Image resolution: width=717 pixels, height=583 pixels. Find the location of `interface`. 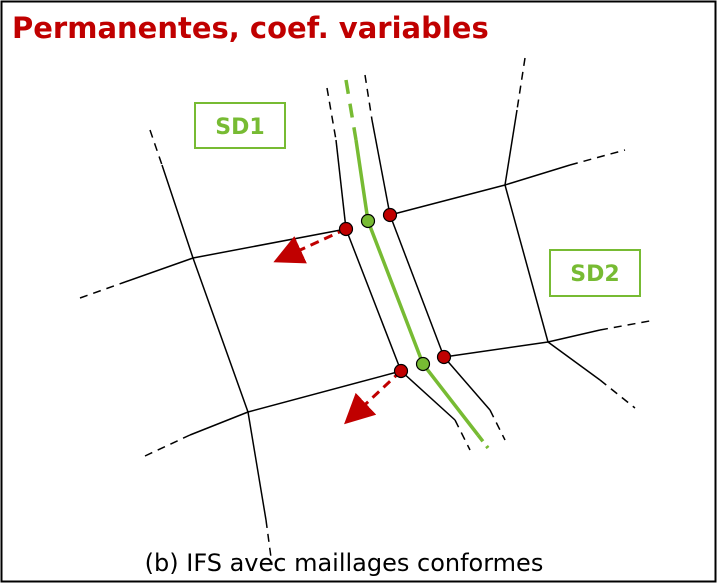

interface is located at coordinates (417, 264).